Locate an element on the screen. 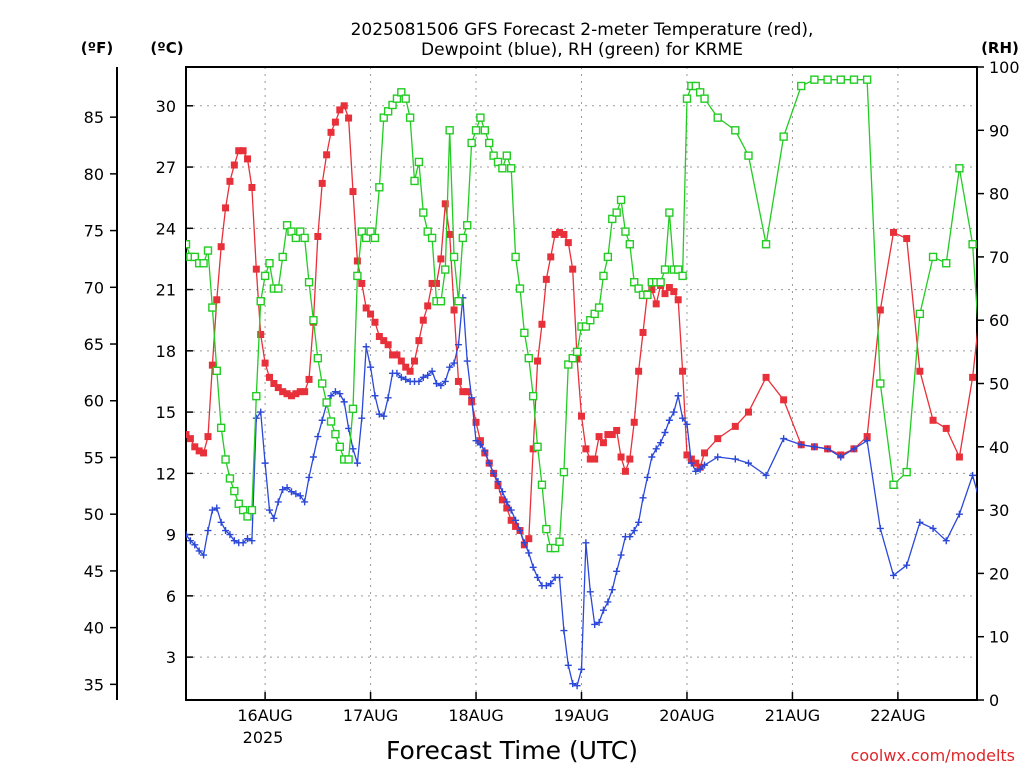 The width and height of the screenshot is (1024, 768). rh-axis: 0 10 20 30 40 50 60 70 80 90 100 is located at coordinates (998, 384).